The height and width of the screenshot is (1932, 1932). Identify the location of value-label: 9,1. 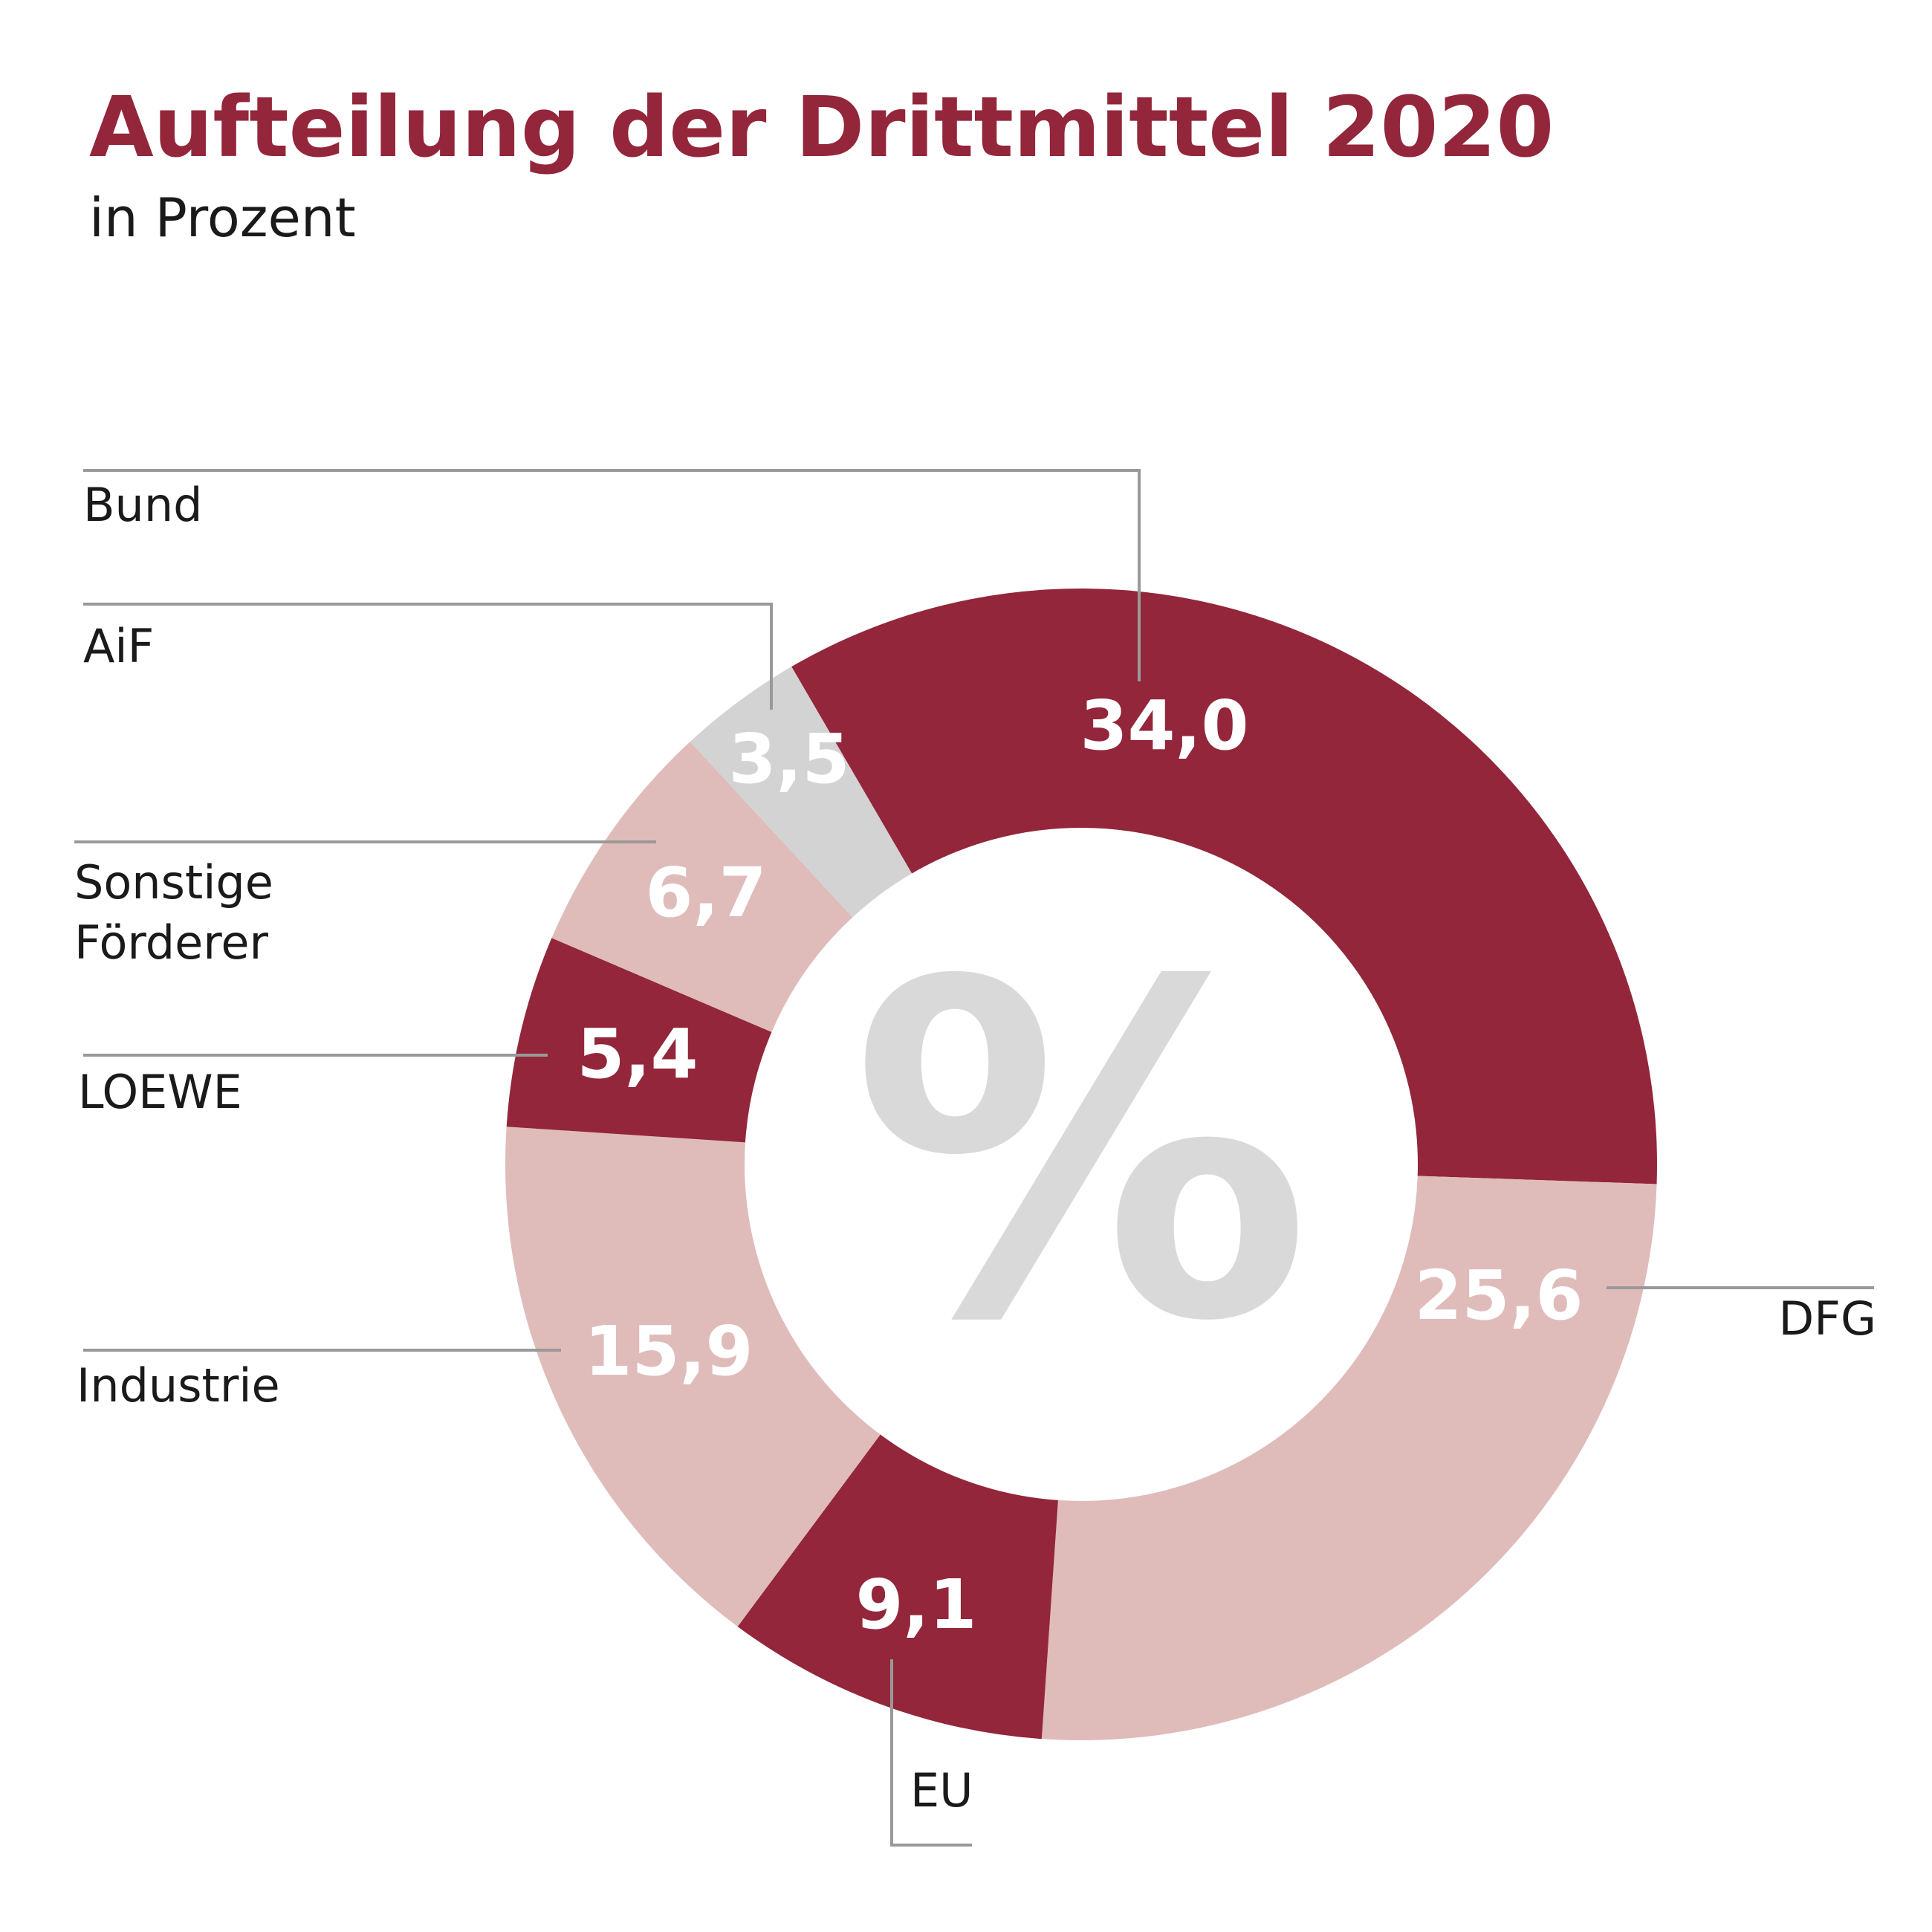
(916, 1604).